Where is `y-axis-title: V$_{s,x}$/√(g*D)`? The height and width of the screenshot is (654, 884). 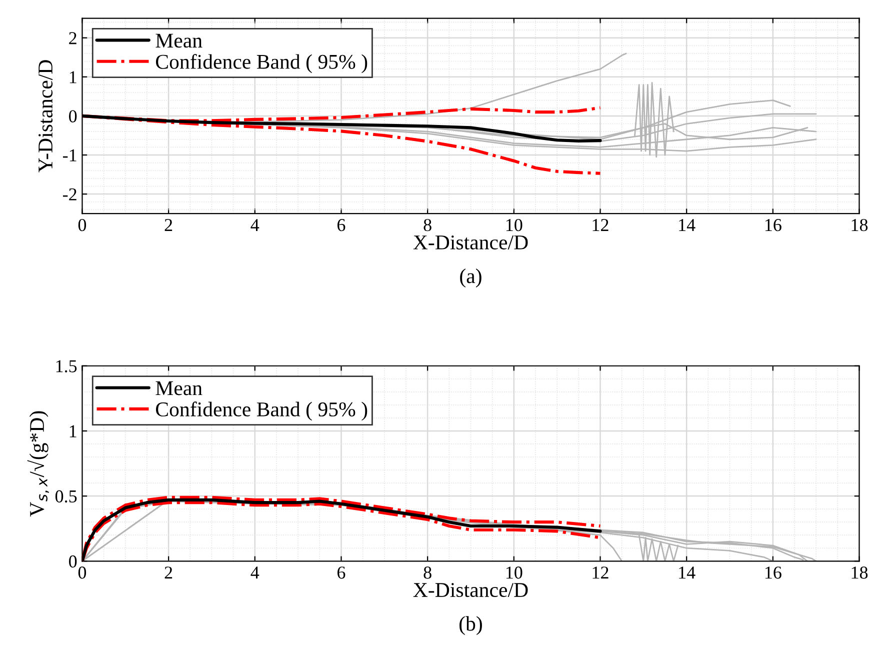
y-axis-title: V$_{s,x}$/√(g*D) is located at coordinates (38, 464).